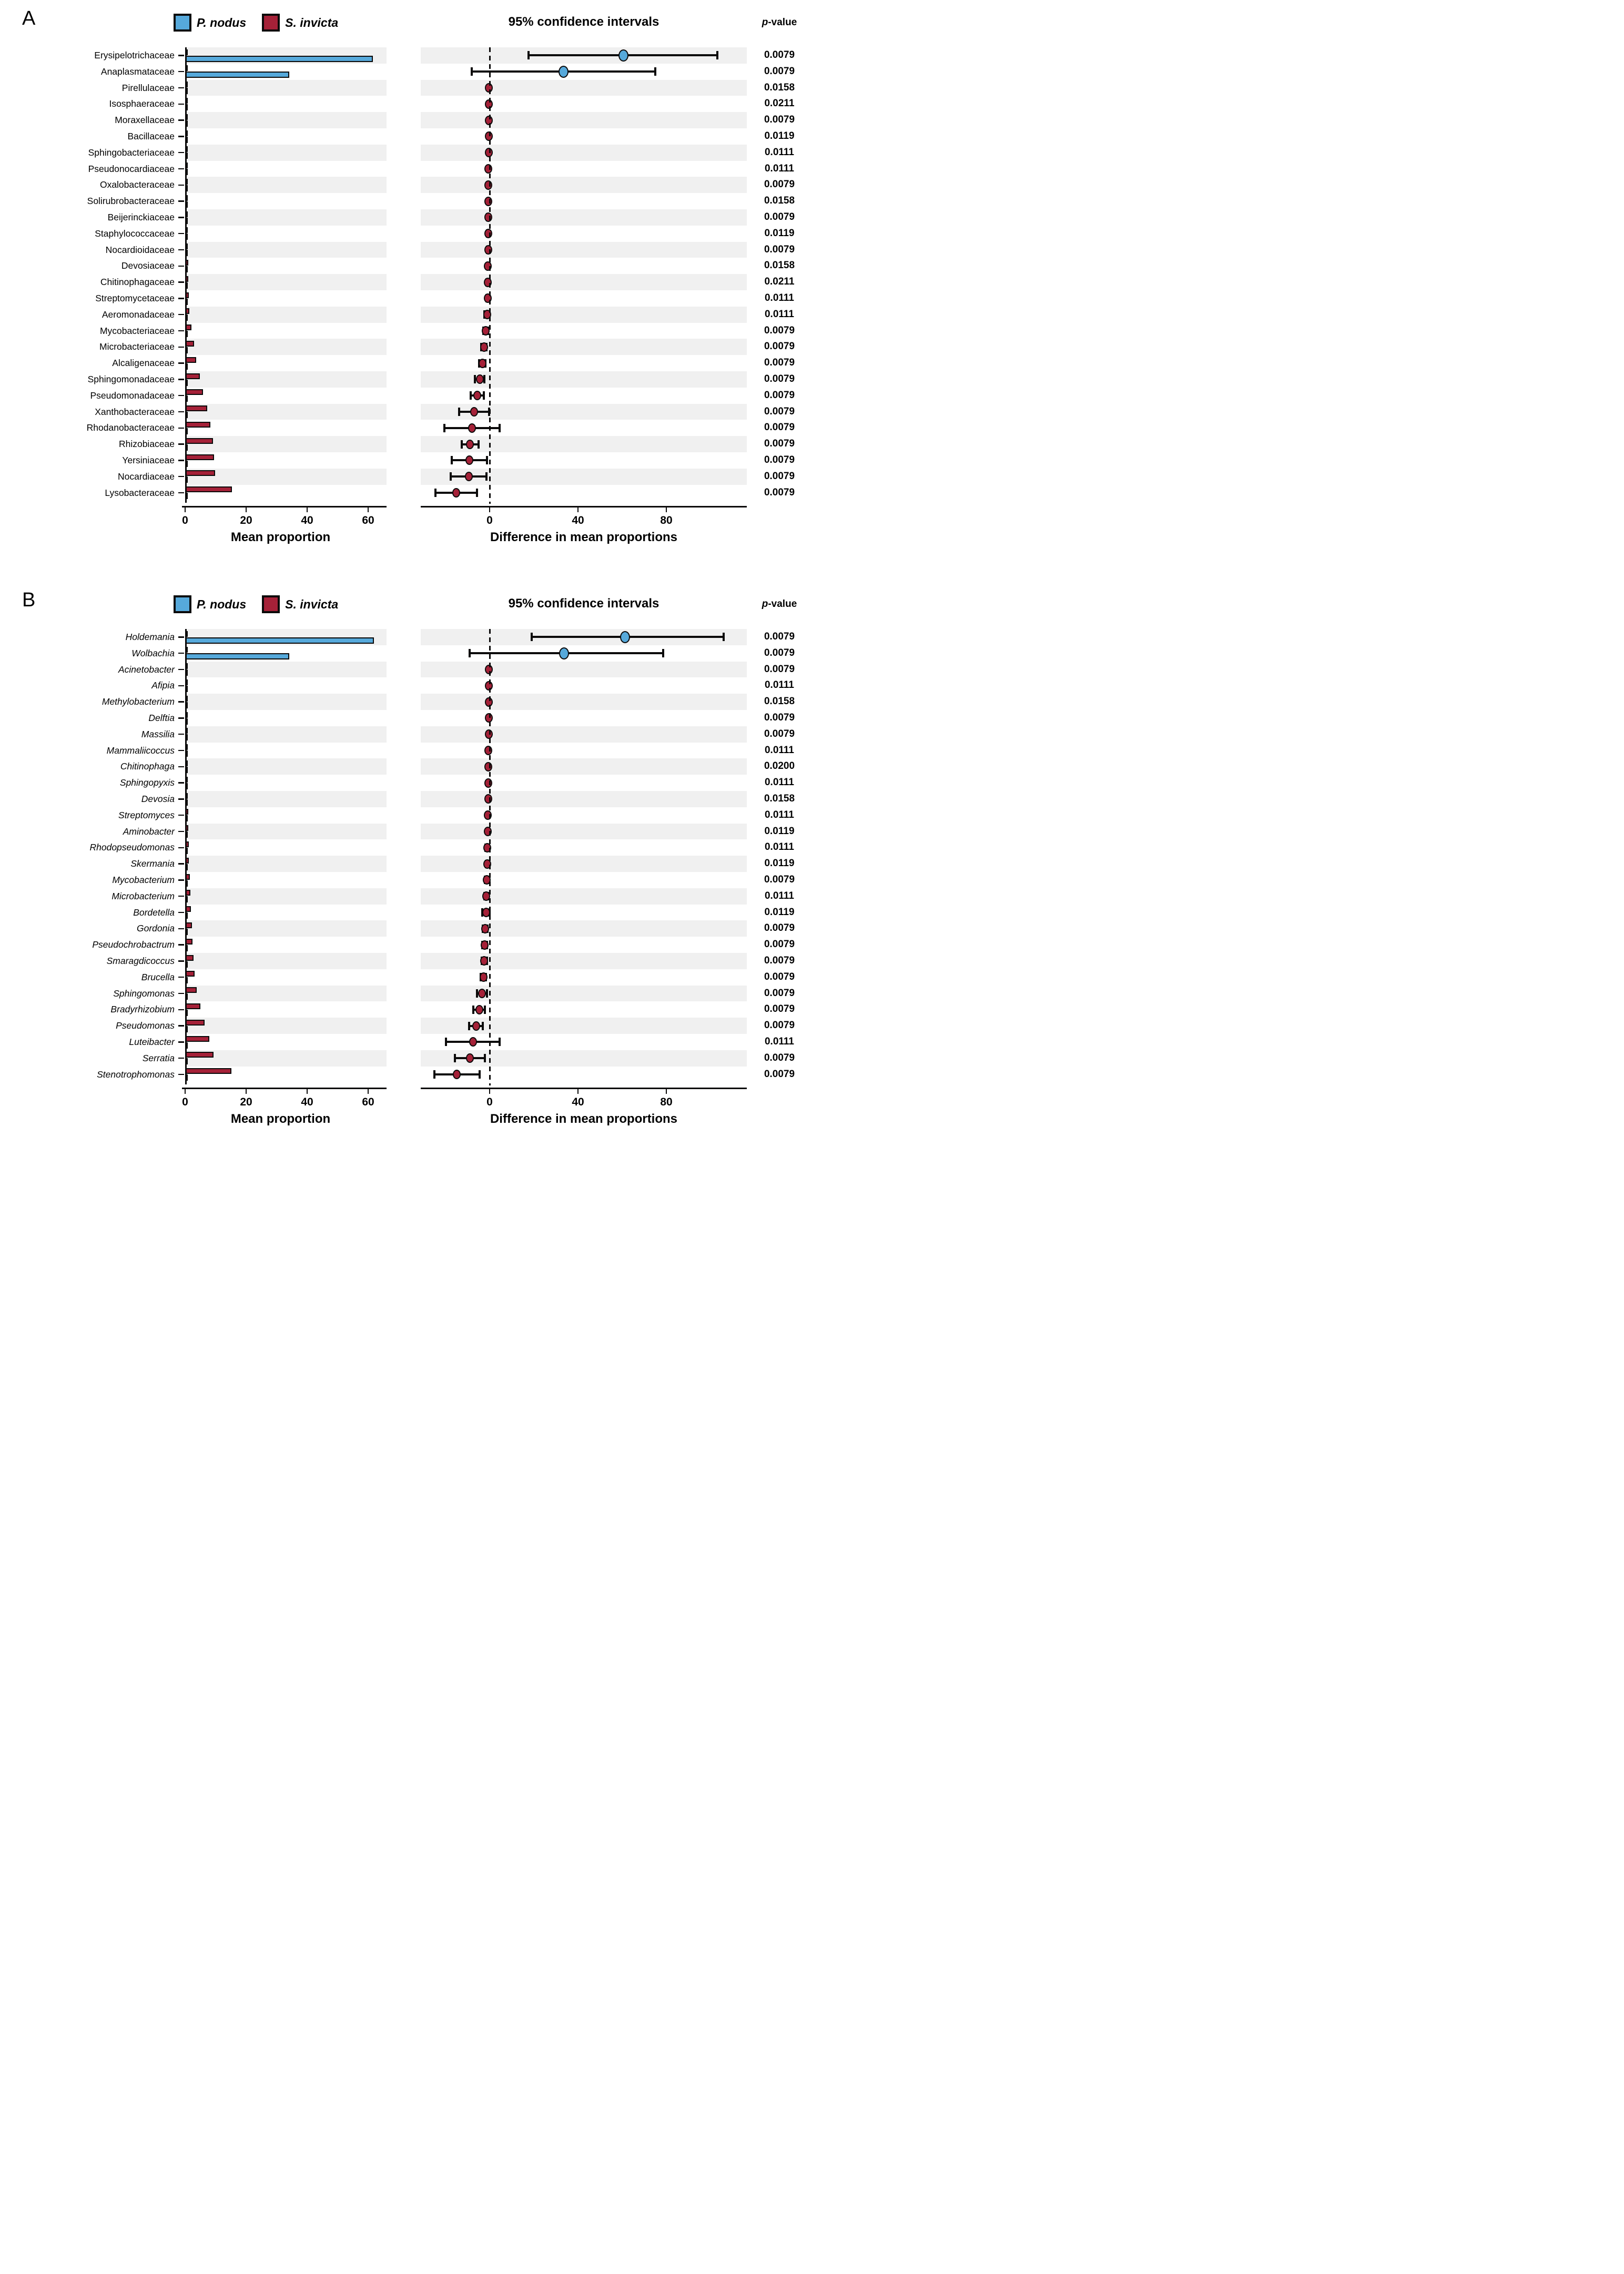 The width and height of the screenshot is (1624, 2274). I want to click on taxon-label: Devosia, so click(158, 799).